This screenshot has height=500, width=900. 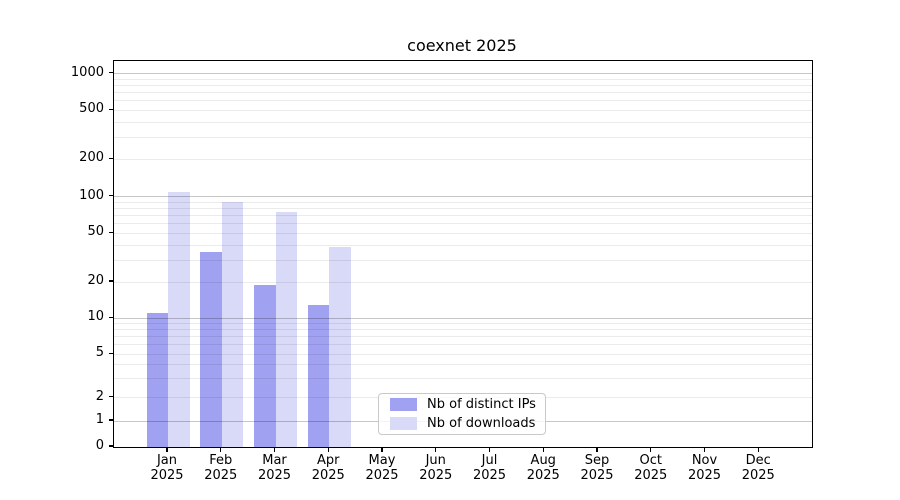 I want to click on bar-downloads-apr, so click(x=340, y=346).